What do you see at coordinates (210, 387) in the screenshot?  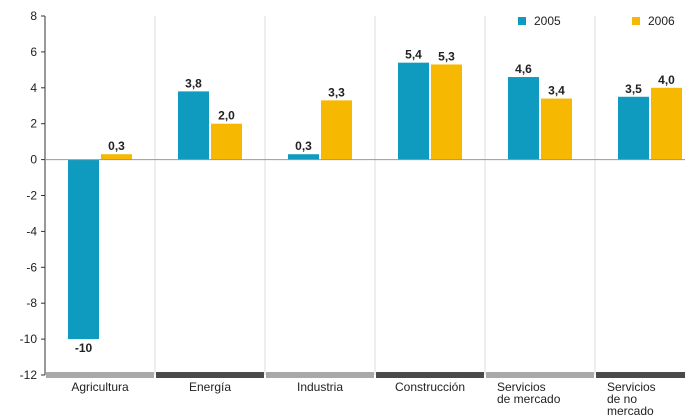 I see `category-label: Energía` at bounding box center [210, 387].